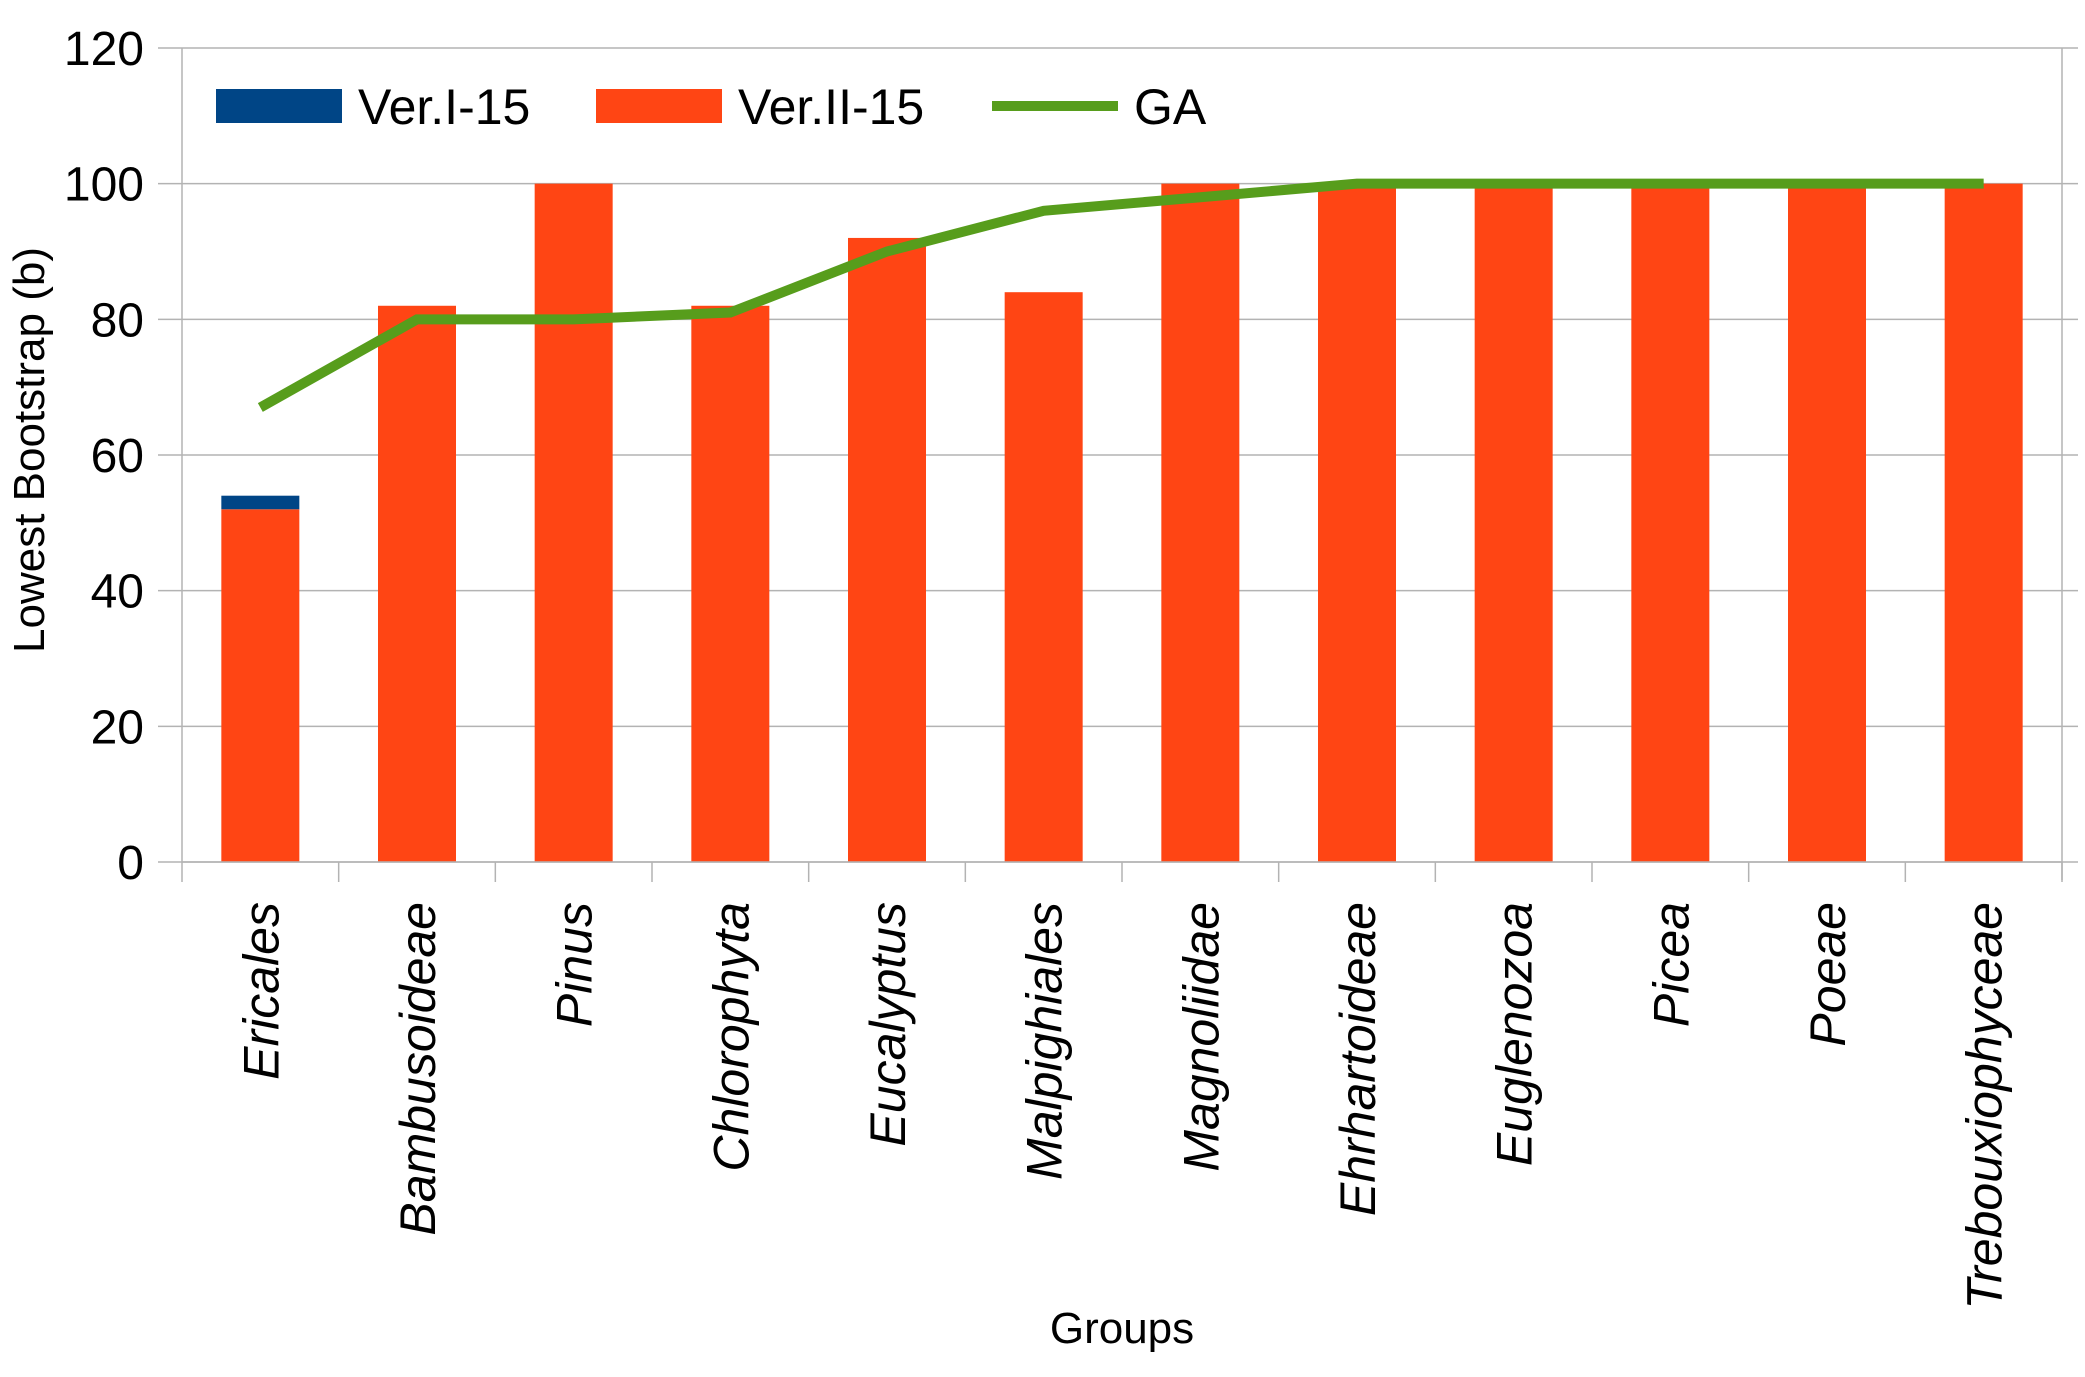 This screenshot has width=2085, height=1377. I want to click on bar-ver-i-15-ericales, so click(260, 502).